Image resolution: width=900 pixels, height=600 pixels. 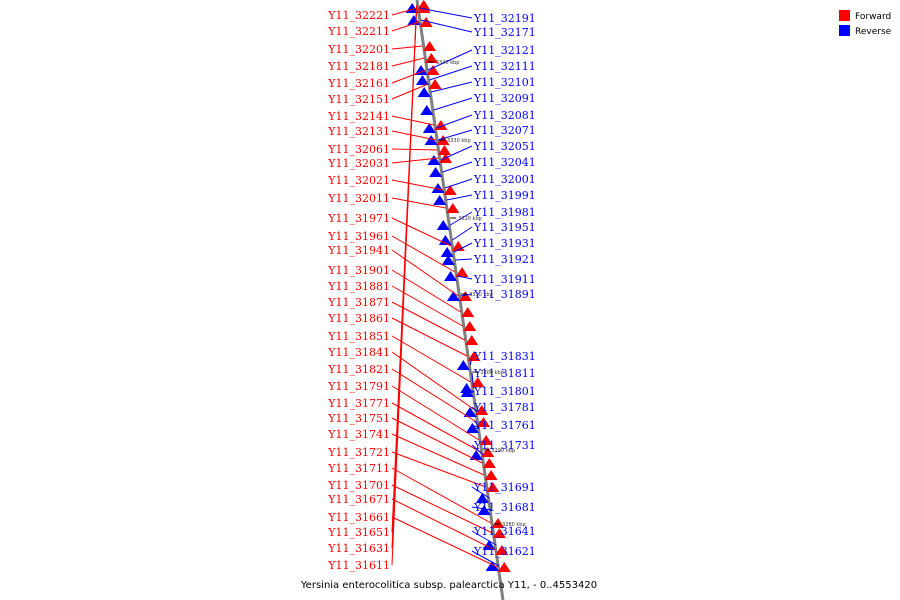 I want to click on gene-label: Y11_31711, so click(x=358, y=468).